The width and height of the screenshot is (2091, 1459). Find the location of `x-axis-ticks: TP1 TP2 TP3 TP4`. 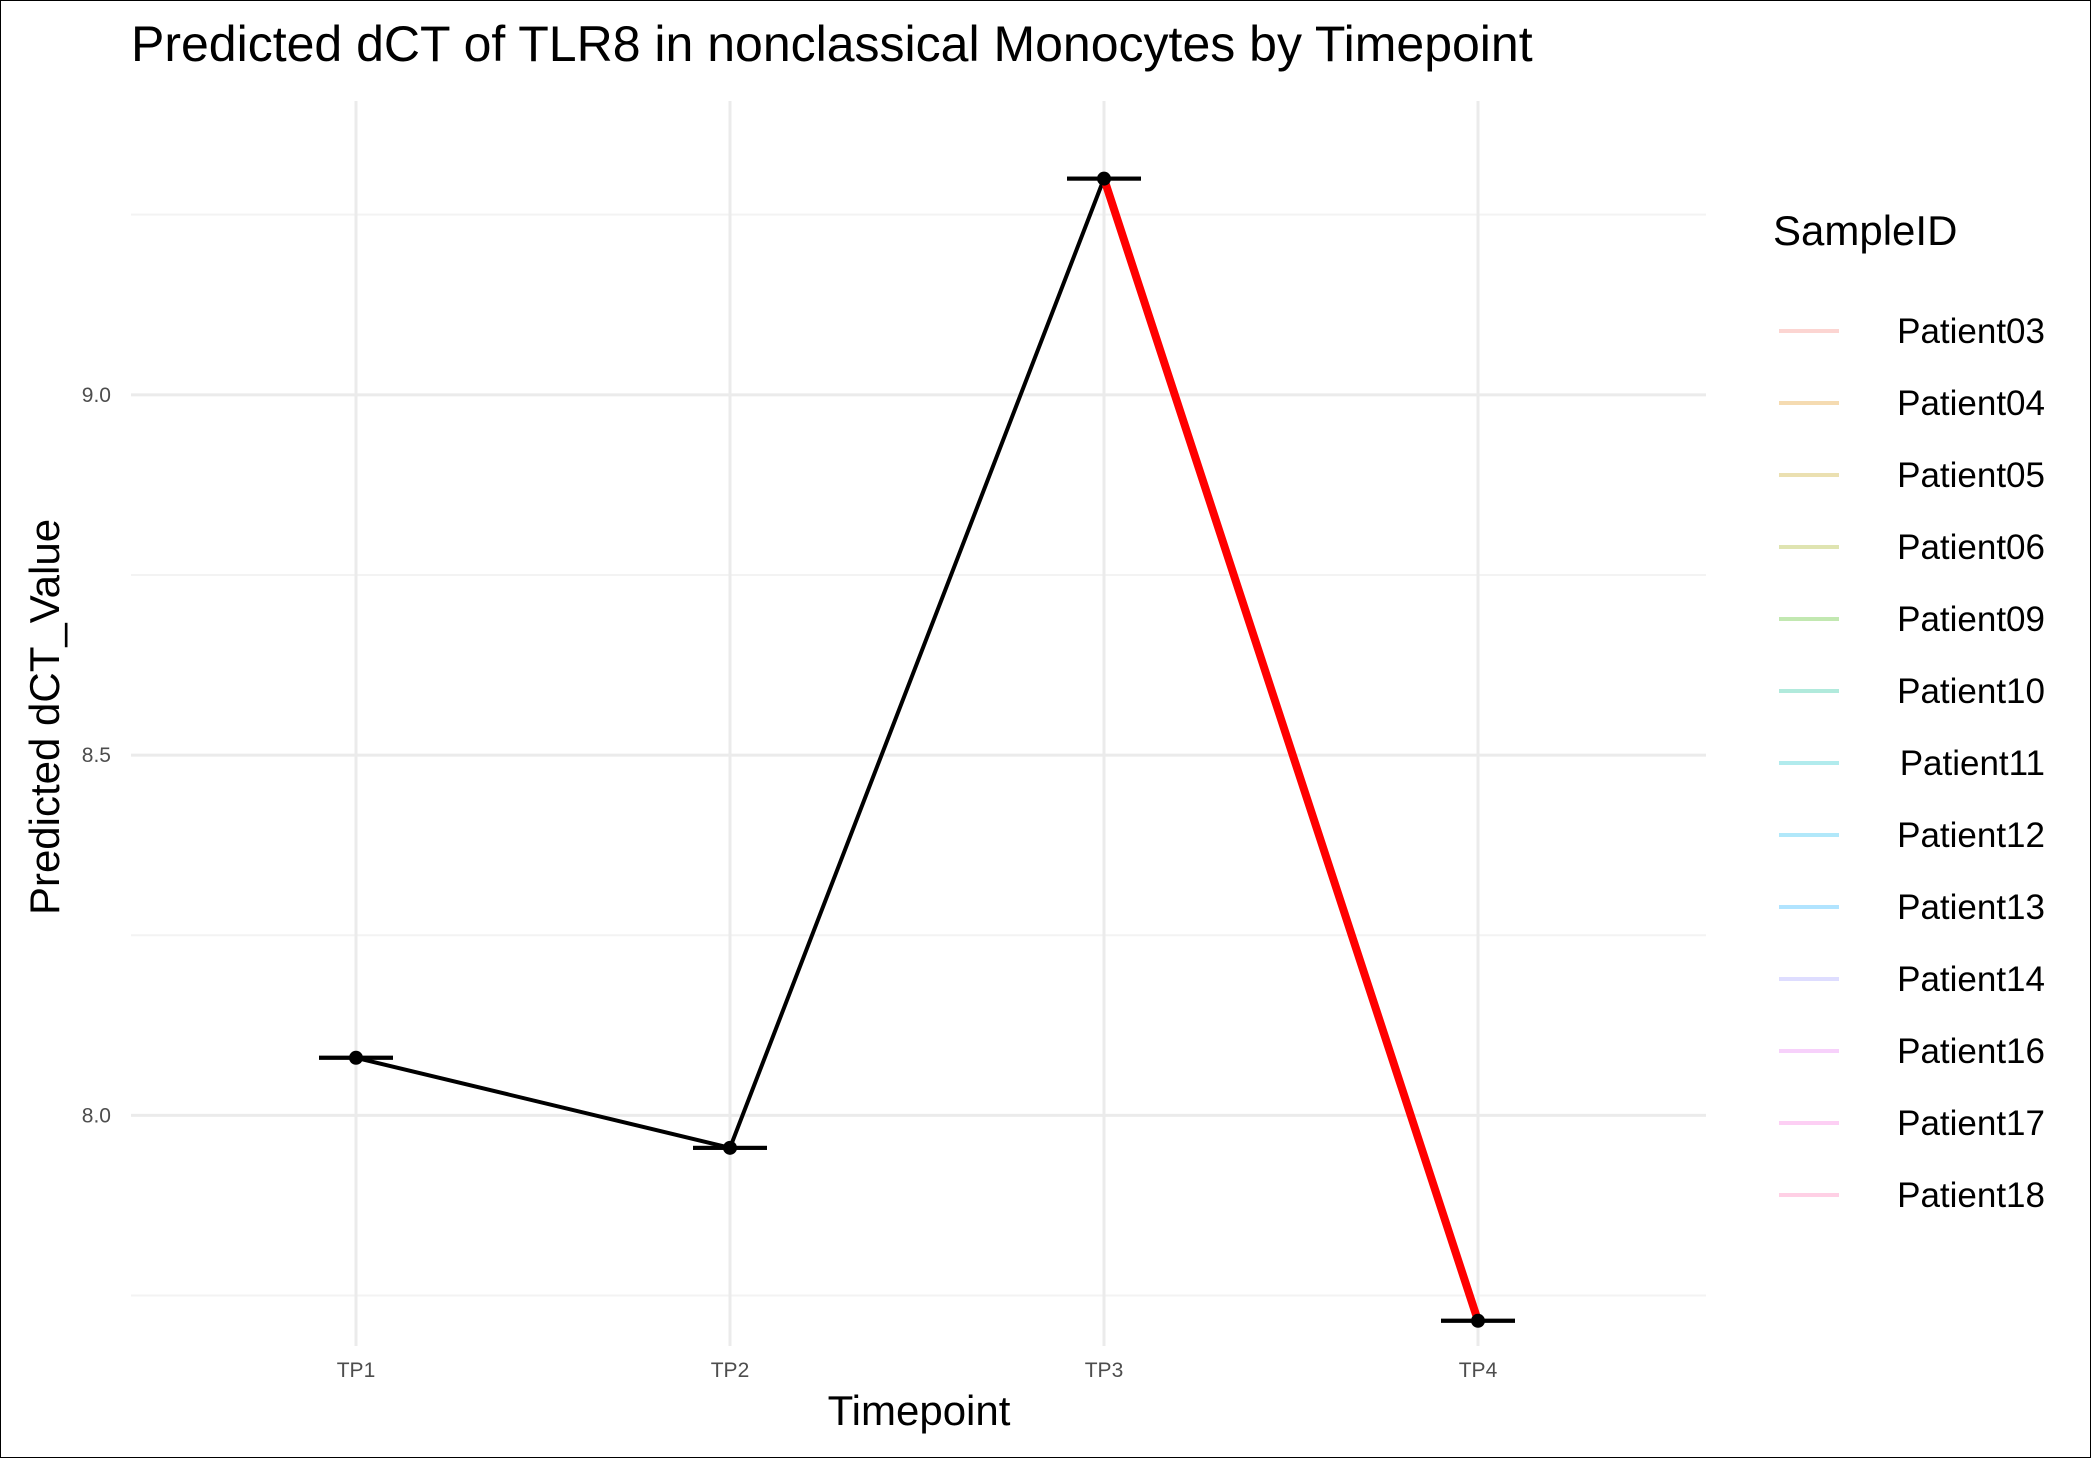

x-axis-ticks: TP1 TP2 TP3 TP4 is located at coordinates (917, 1370).